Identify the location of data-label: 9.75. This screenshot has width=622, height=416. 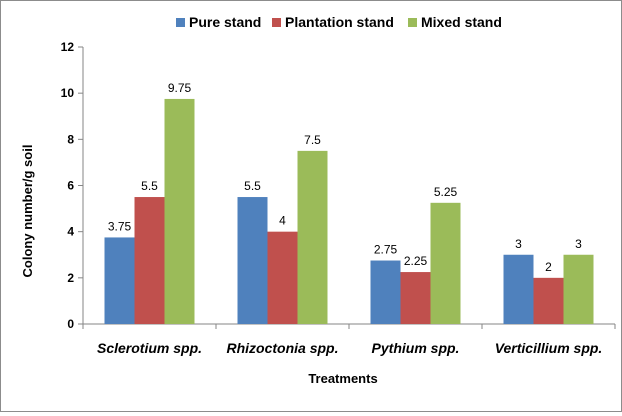
(180, 88).